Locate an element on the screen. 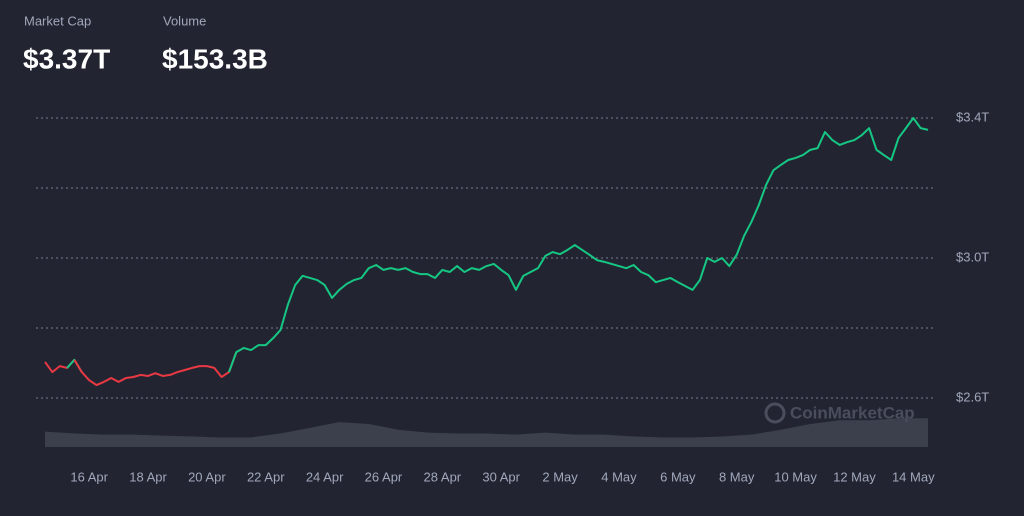  x-tick-label: 22 Apr is located at coordinates (266, 476).